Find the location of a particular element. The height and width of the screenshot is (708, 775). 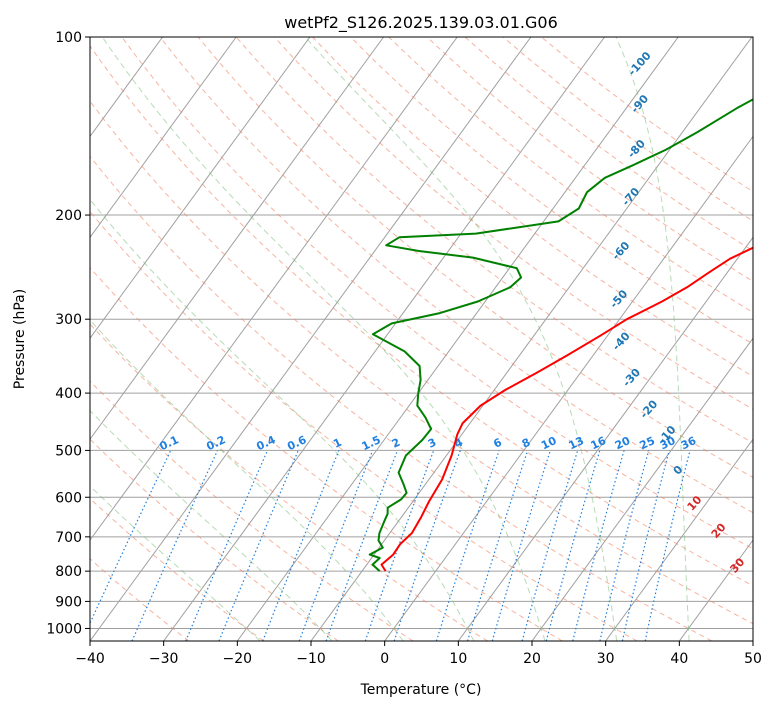

mixing-ratio-label: 30 is located at coordinates (668, 443).